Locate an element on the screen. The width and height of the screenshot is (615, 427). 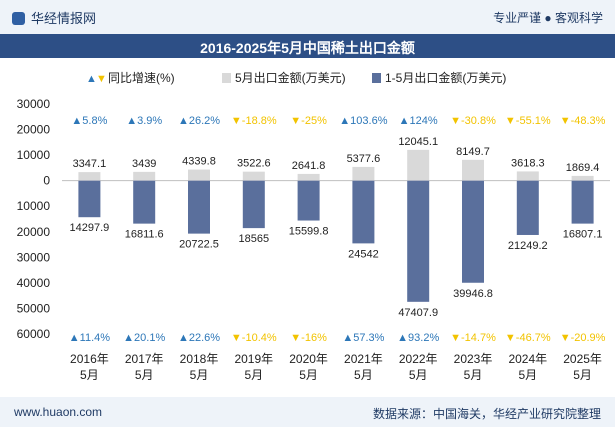
cumulative-yoy-label: ▲57.3% is located at coordinates (363, 338).